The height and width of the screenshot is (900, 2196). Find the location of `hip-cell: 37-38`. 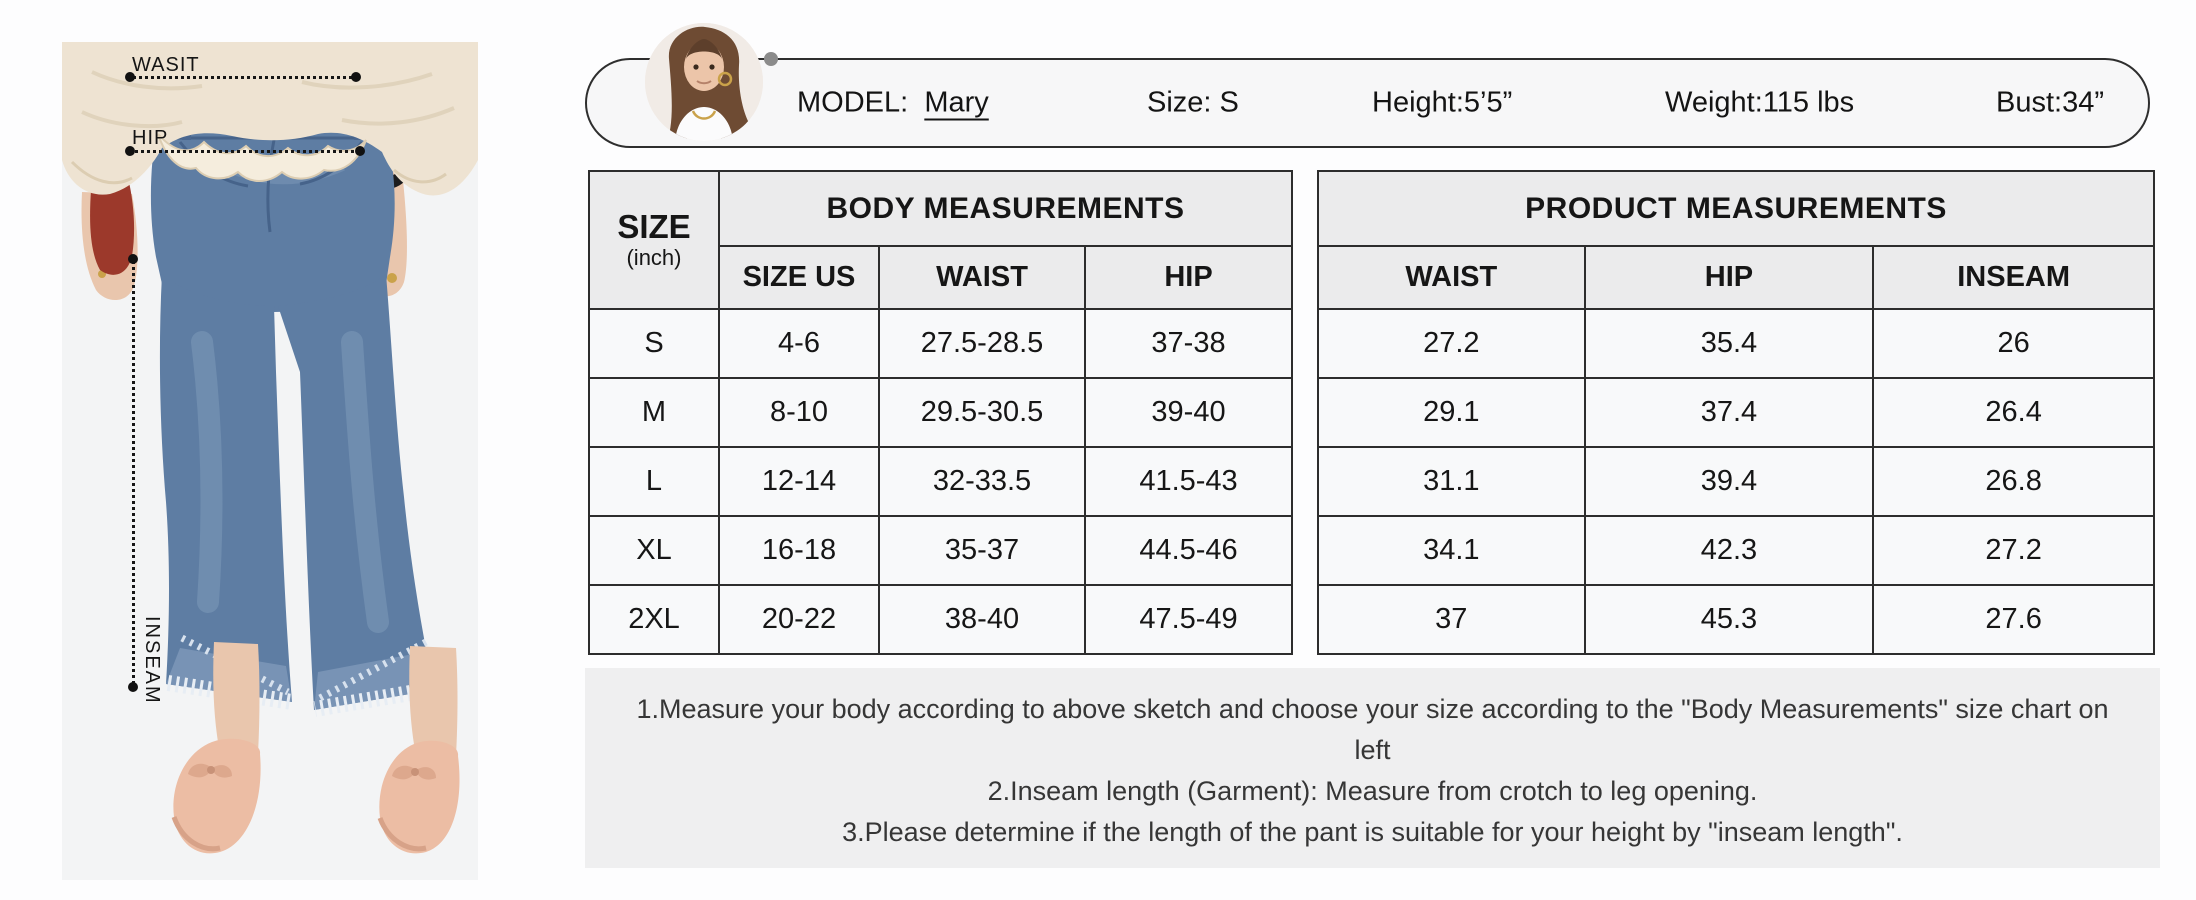

hip-cell: 37-38 is located at coordinates (1188, 343).